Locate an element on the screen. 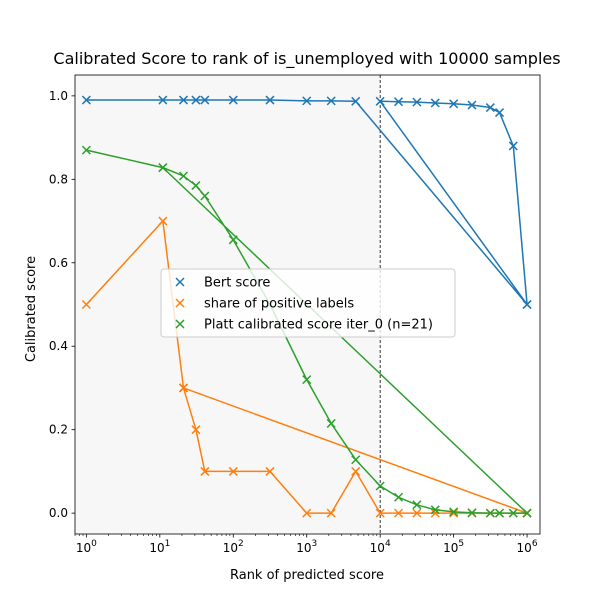 The height and width of the screenshot is (600, 600). x-tick-label: 10⁵ is located at coordinates (453, 547).